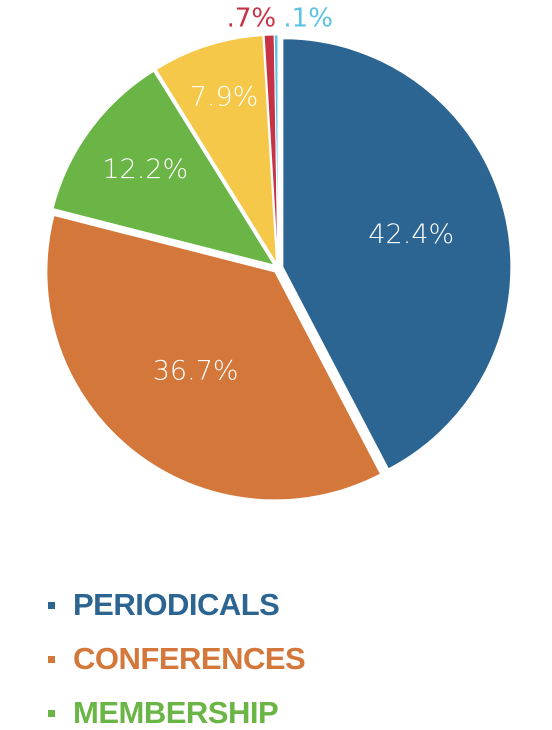  Describe the element at coordinates (51, 605) in the screenshot. I see `legend-swatch-periodicals` at that location.